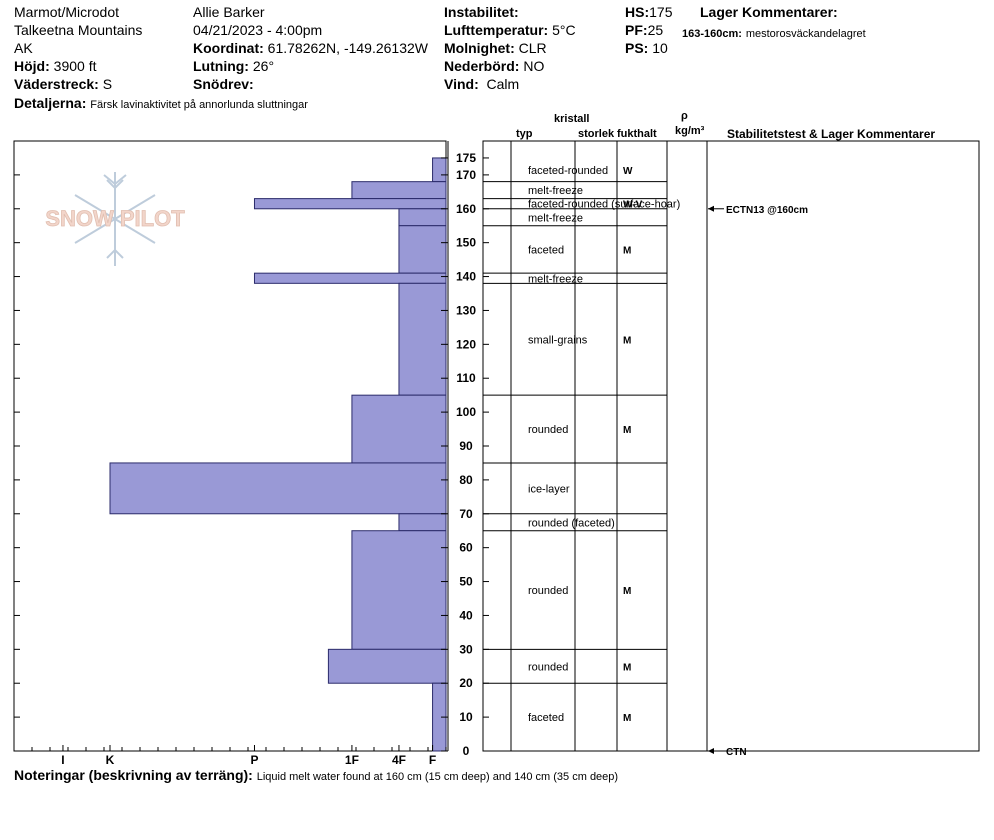 The width and height of the screenshot is (994, 840). Describe the element at coordinates (466, 243) in the screenshot. I see `depth-label-150: 150` at that location.